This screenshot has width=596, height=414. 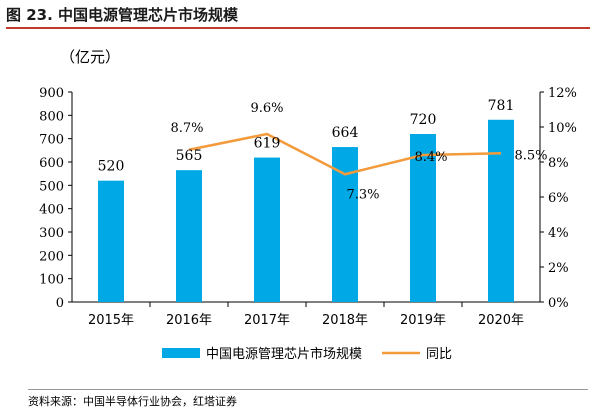 What do you see at coordinates (189, 156) in the screenshot?
I see `bar-value-label: 565` at bounding box center [189, 156].